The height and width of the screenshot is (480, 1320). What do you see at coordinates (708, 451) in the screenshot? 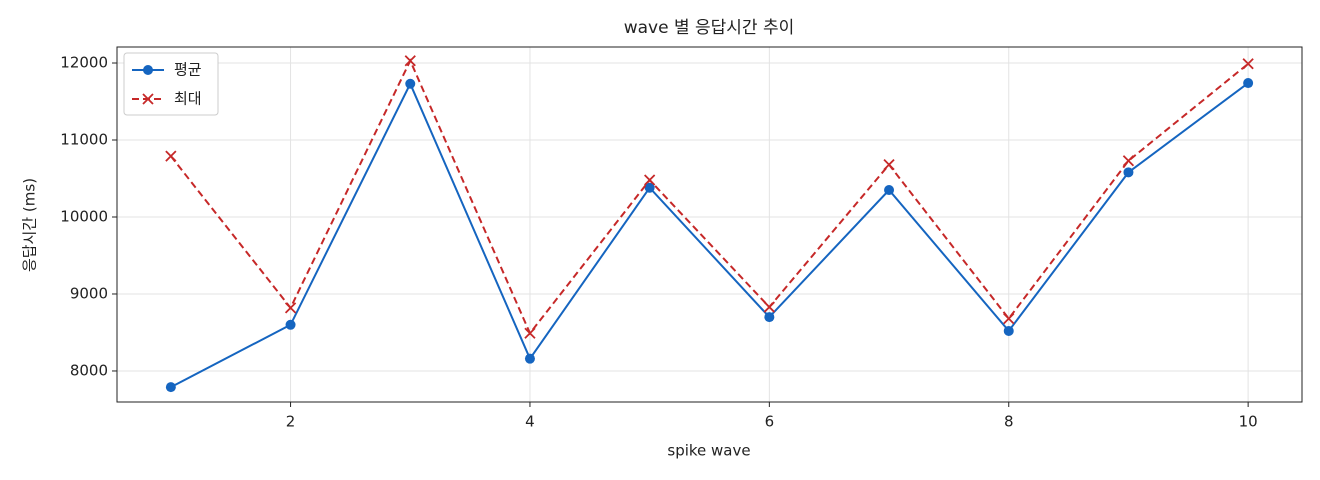
I see `x-axis-label: spike wave` at bounding box center [708, 451].